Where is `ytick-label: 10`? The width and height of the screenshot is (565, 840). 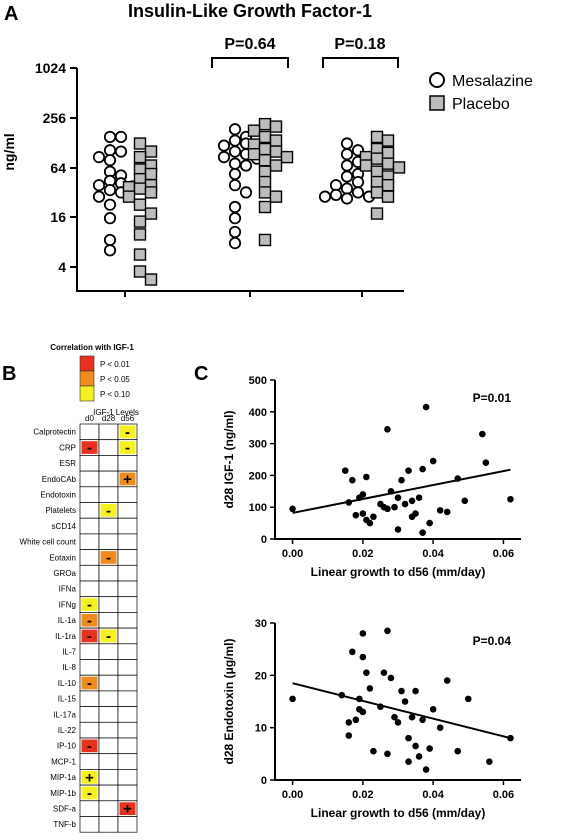
ytick-label: 10 is located at coordinates (261, 729).